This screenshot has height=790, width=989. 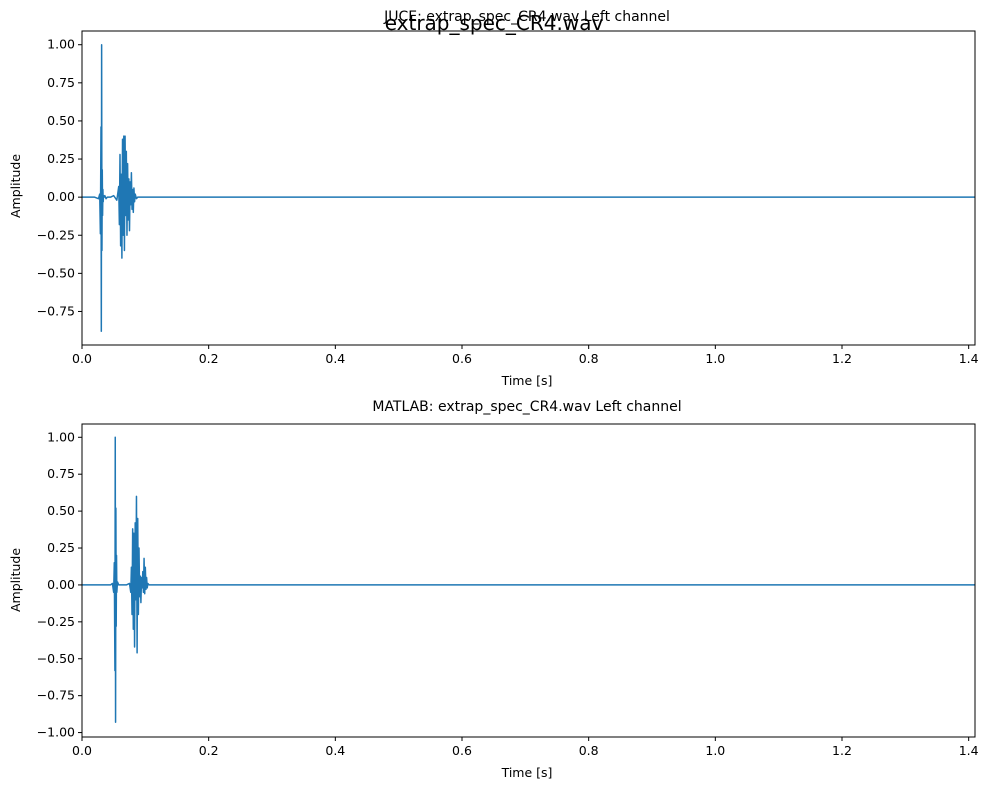 I want to click on figure-suptitle: extrap_spec_CR4.wav, so click(x=494, y=23).